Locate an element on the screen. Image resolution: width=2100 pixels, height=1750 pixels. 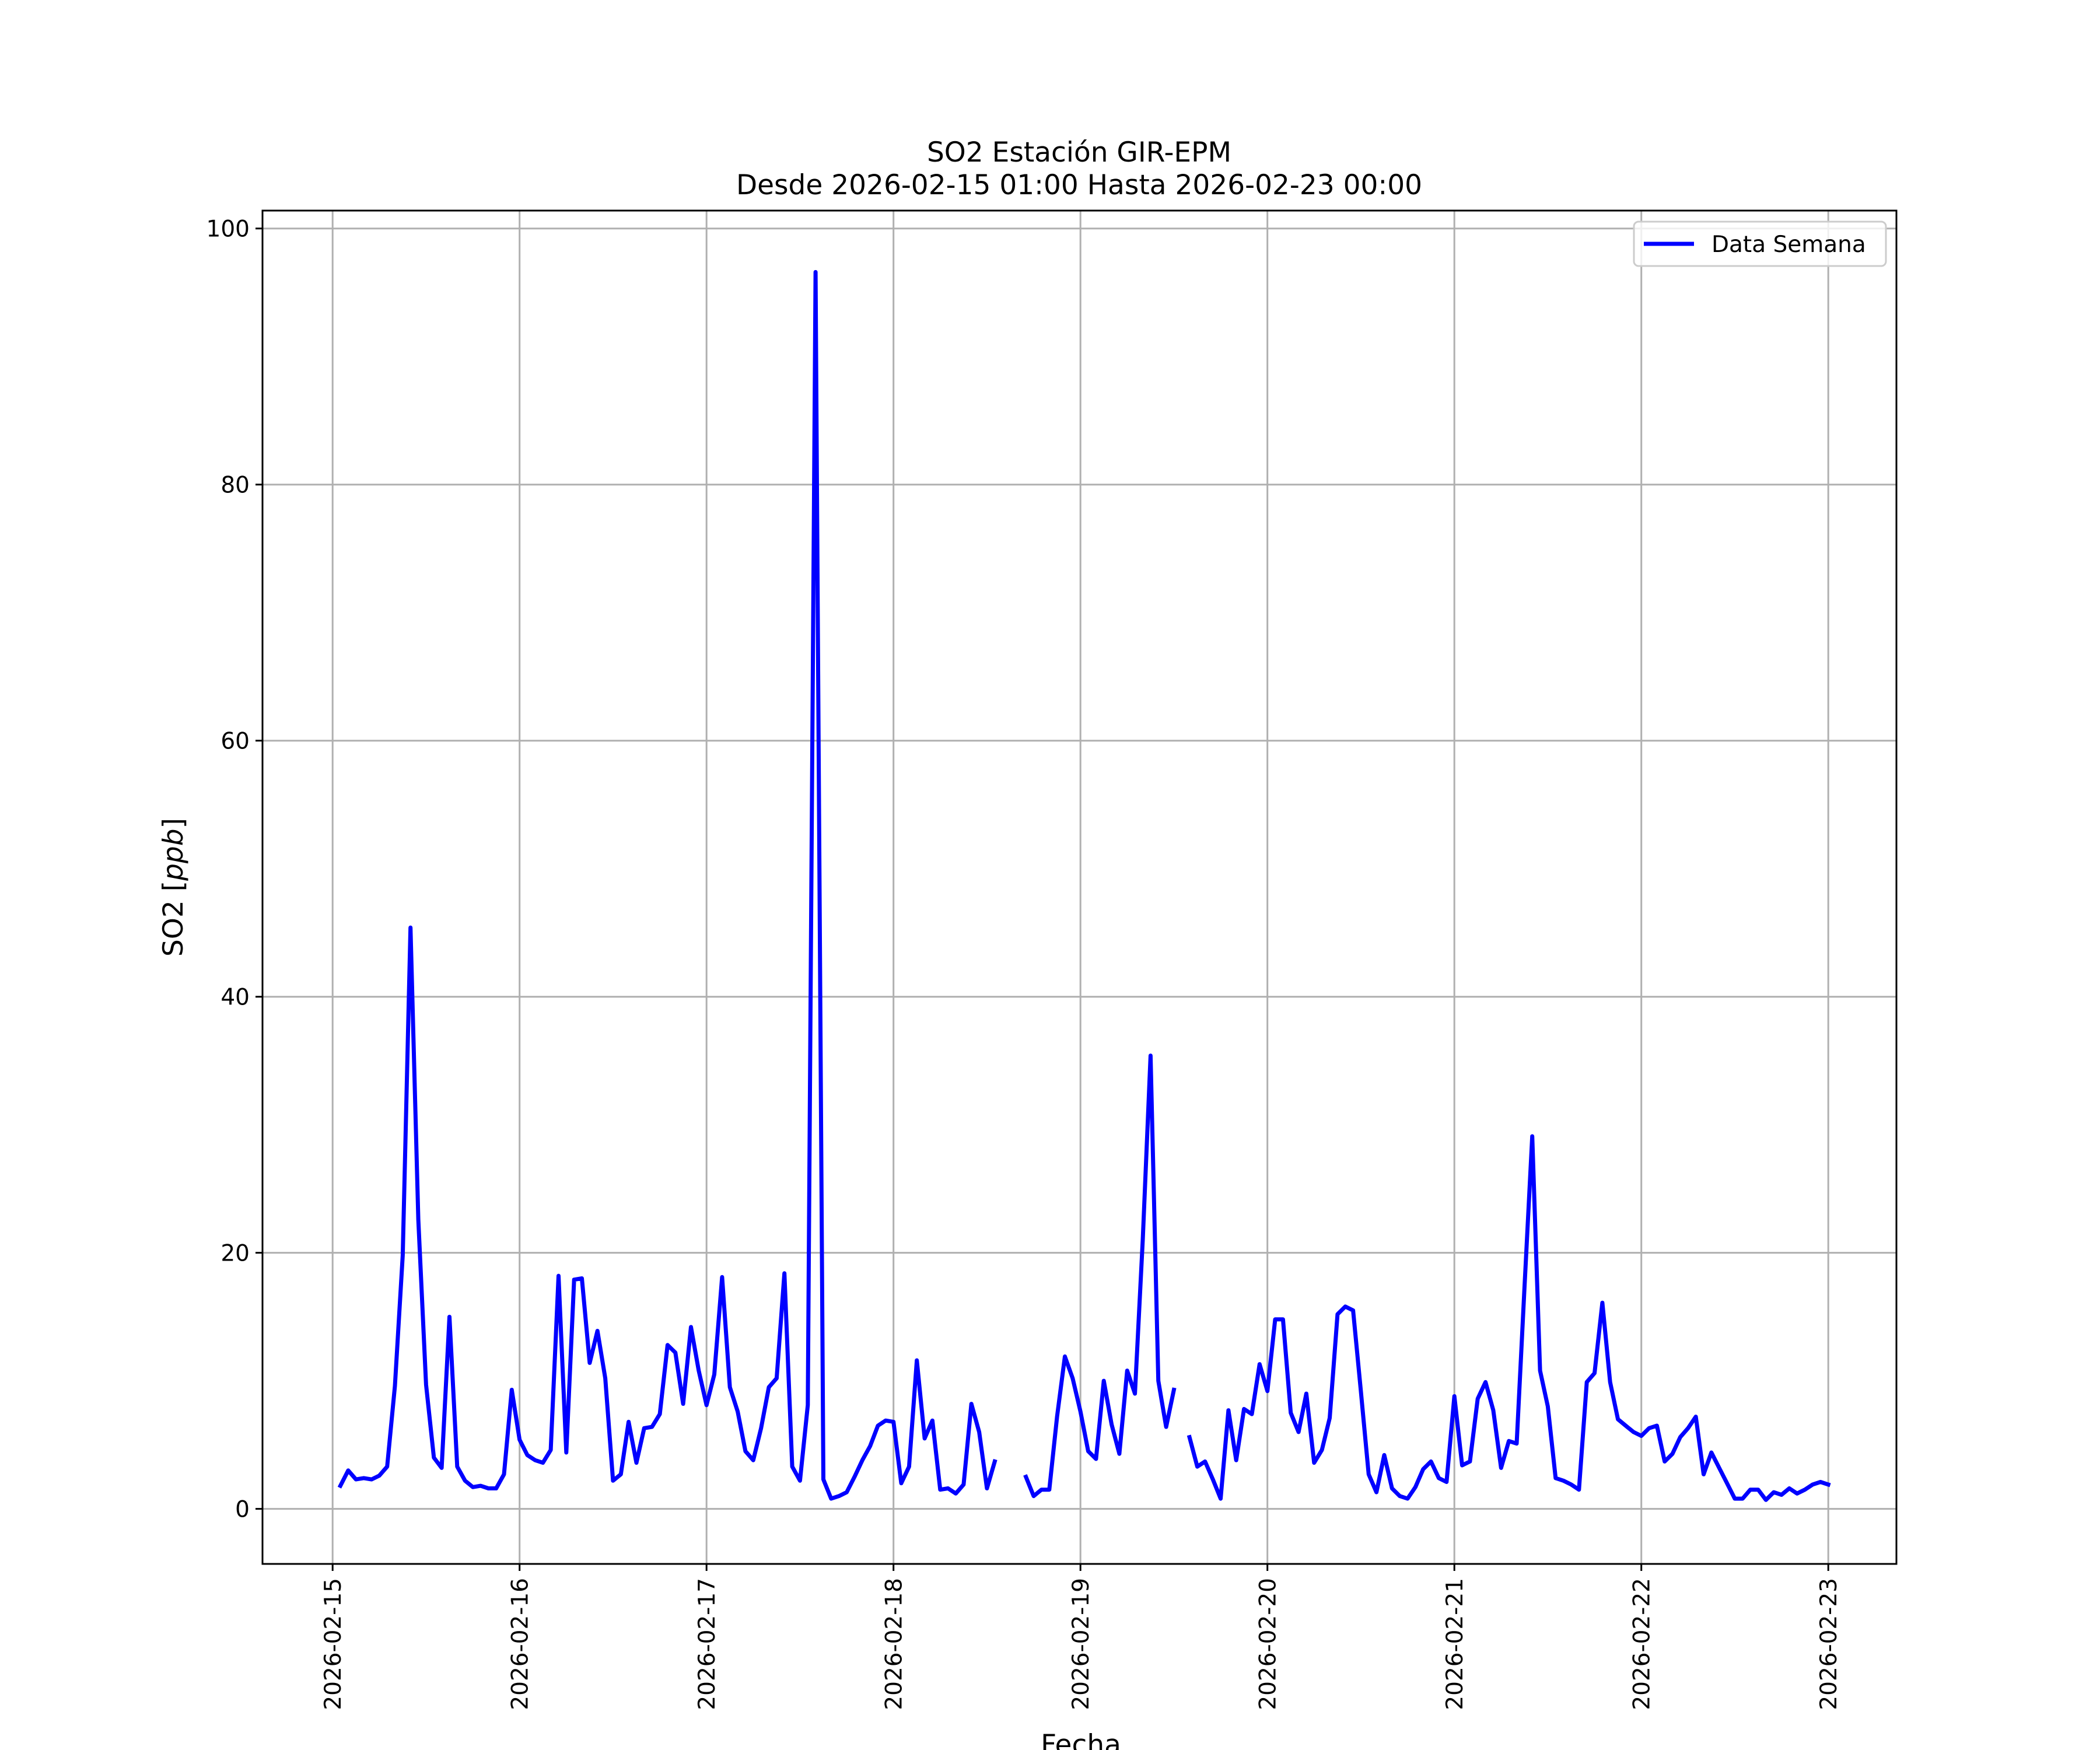
y-tick-label: 20 is located at coordinates (235, 1254).